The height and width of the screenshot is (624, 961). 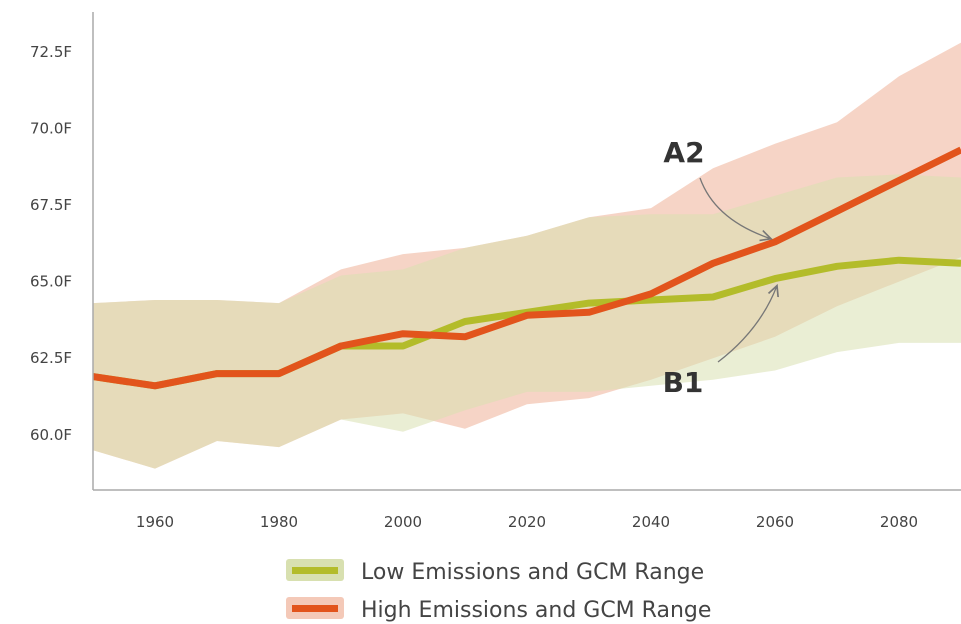 I want to click on y-tick-label: 70.0F, so click(x=51, y=128).